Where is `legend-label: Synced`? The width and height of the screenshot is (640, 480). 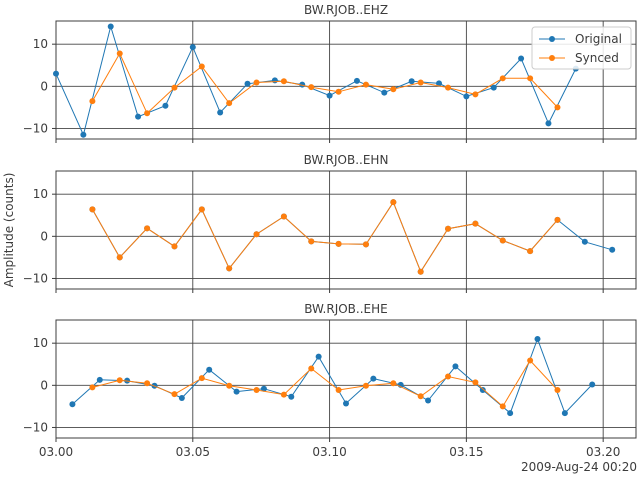 legend-label: Synced is located at coordinates (597, 58).